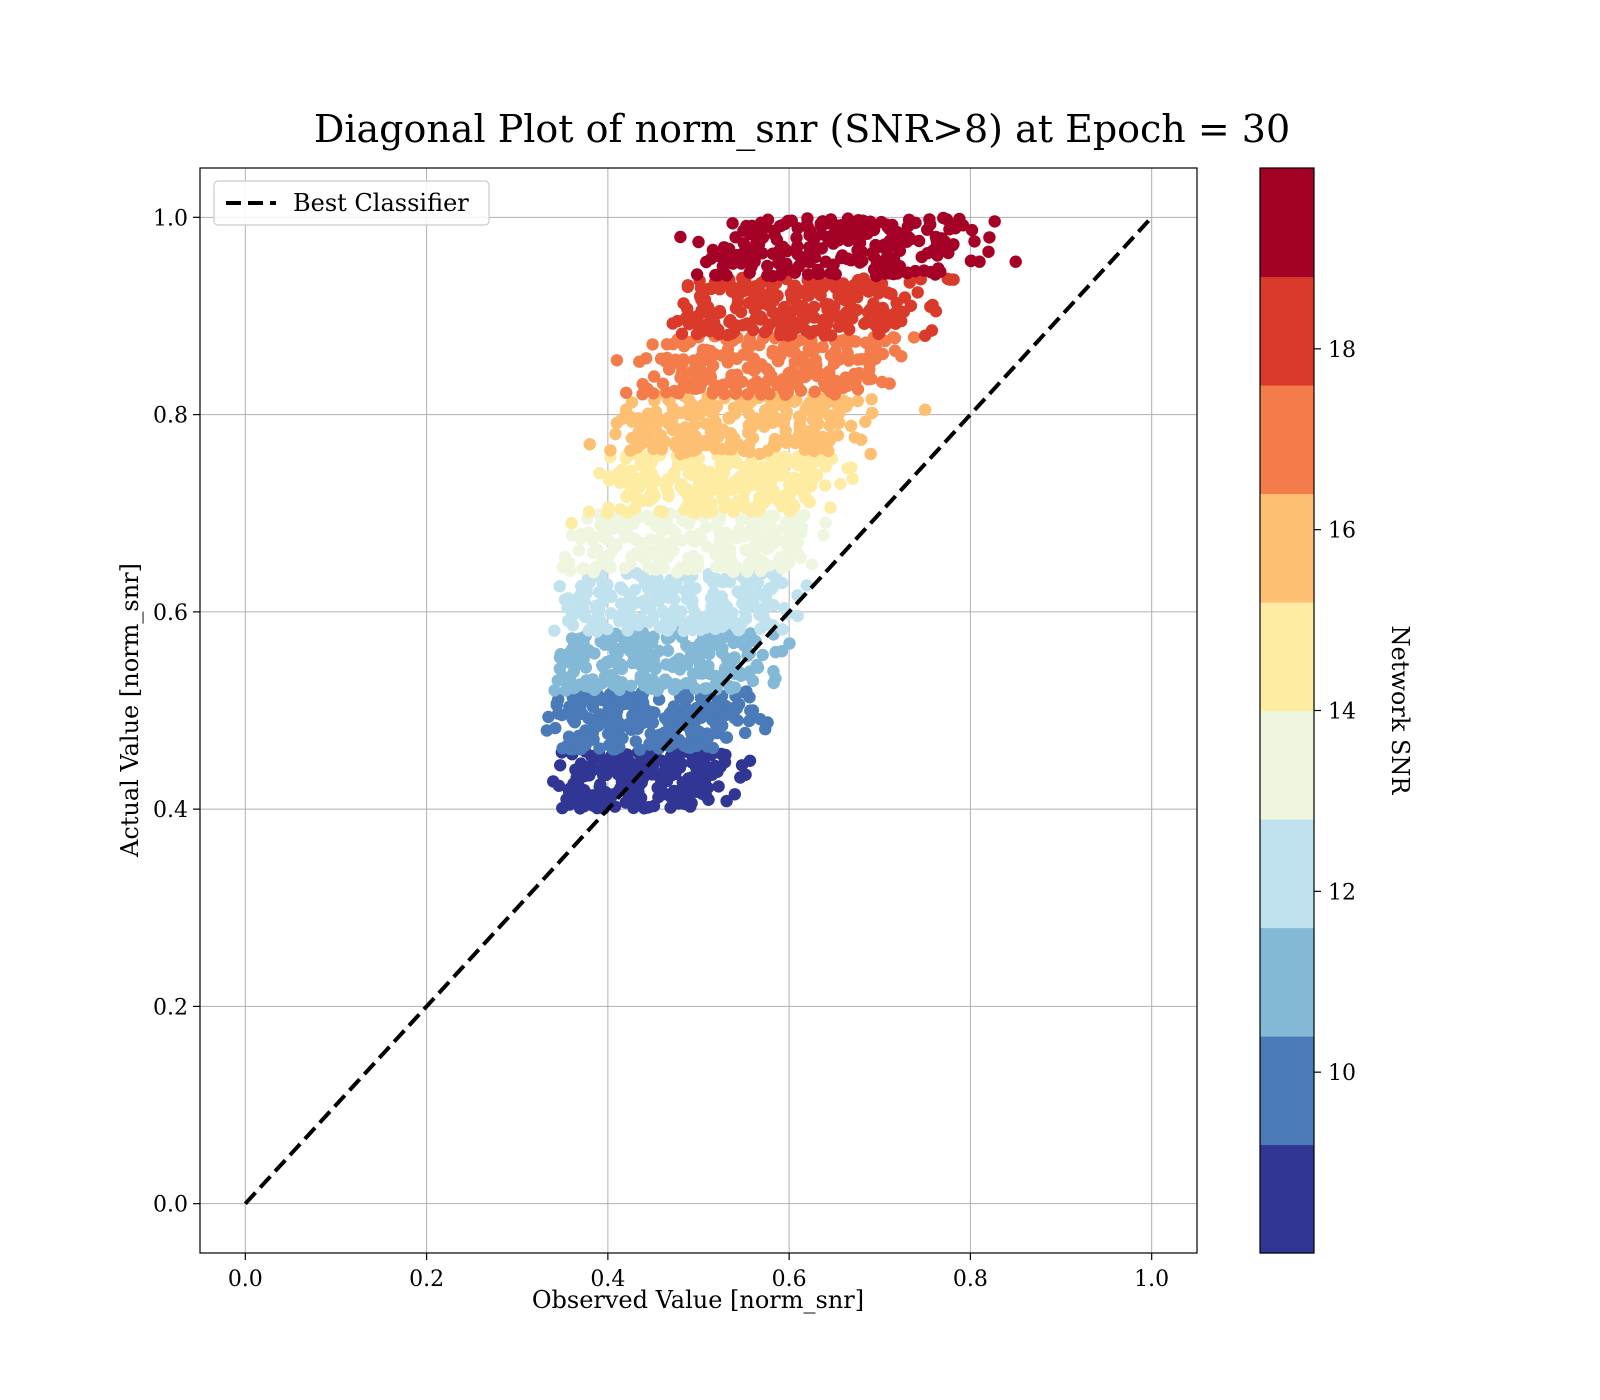 Image resolution: width=1600 pixels, height=1400 pixels. I want to click on x-tick-label: 0.0, so click(245, 1279).